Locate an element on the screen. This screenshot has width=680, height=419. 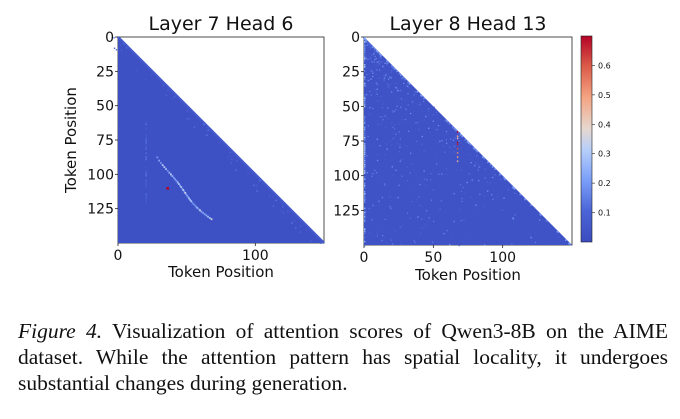
y-tick-label: 100 is located at coordinates (346, 177).